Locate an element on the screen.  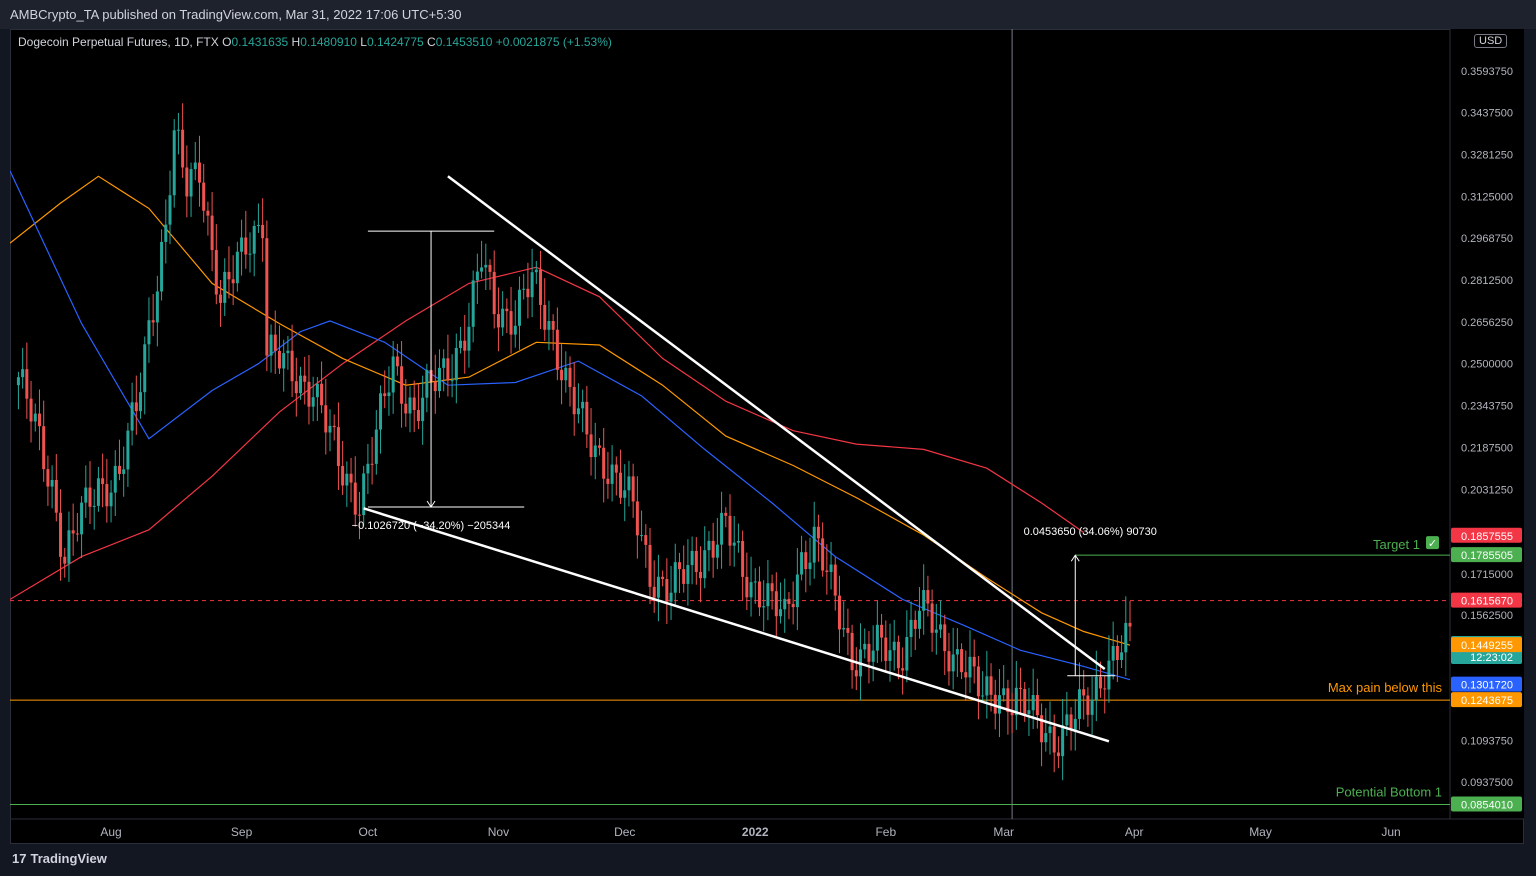
price-label-value: 0.1243675 is located at coordinates (1487, 701).